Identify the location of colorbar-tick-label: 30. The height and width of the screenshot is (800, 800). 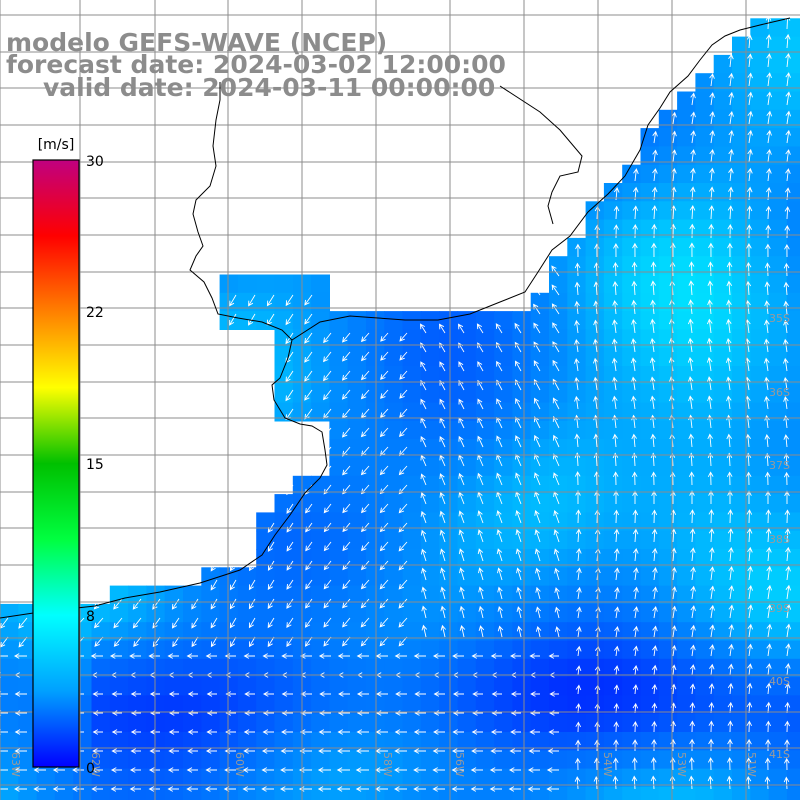
(95, 162).